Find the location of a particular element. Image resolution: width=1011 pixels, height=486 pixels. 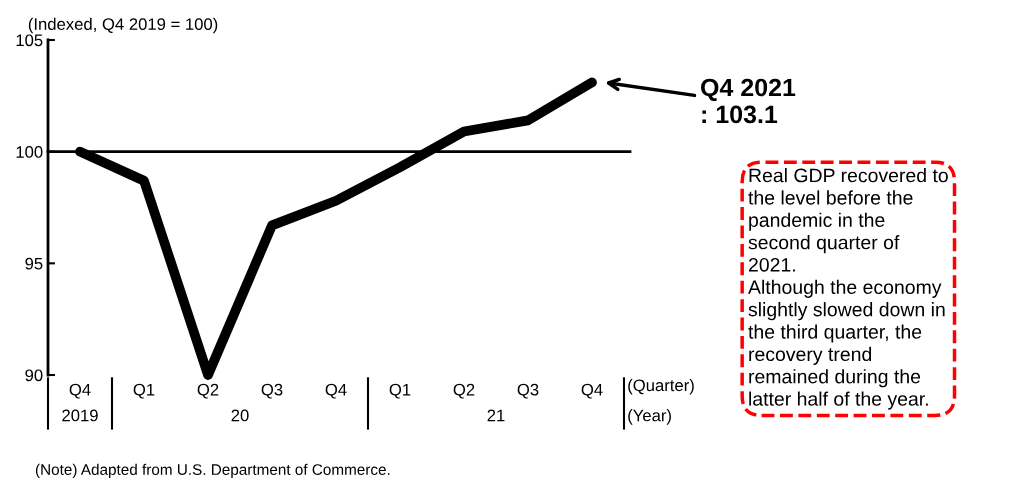

y-tick-label: 95 is located at coordinates (34, 263).